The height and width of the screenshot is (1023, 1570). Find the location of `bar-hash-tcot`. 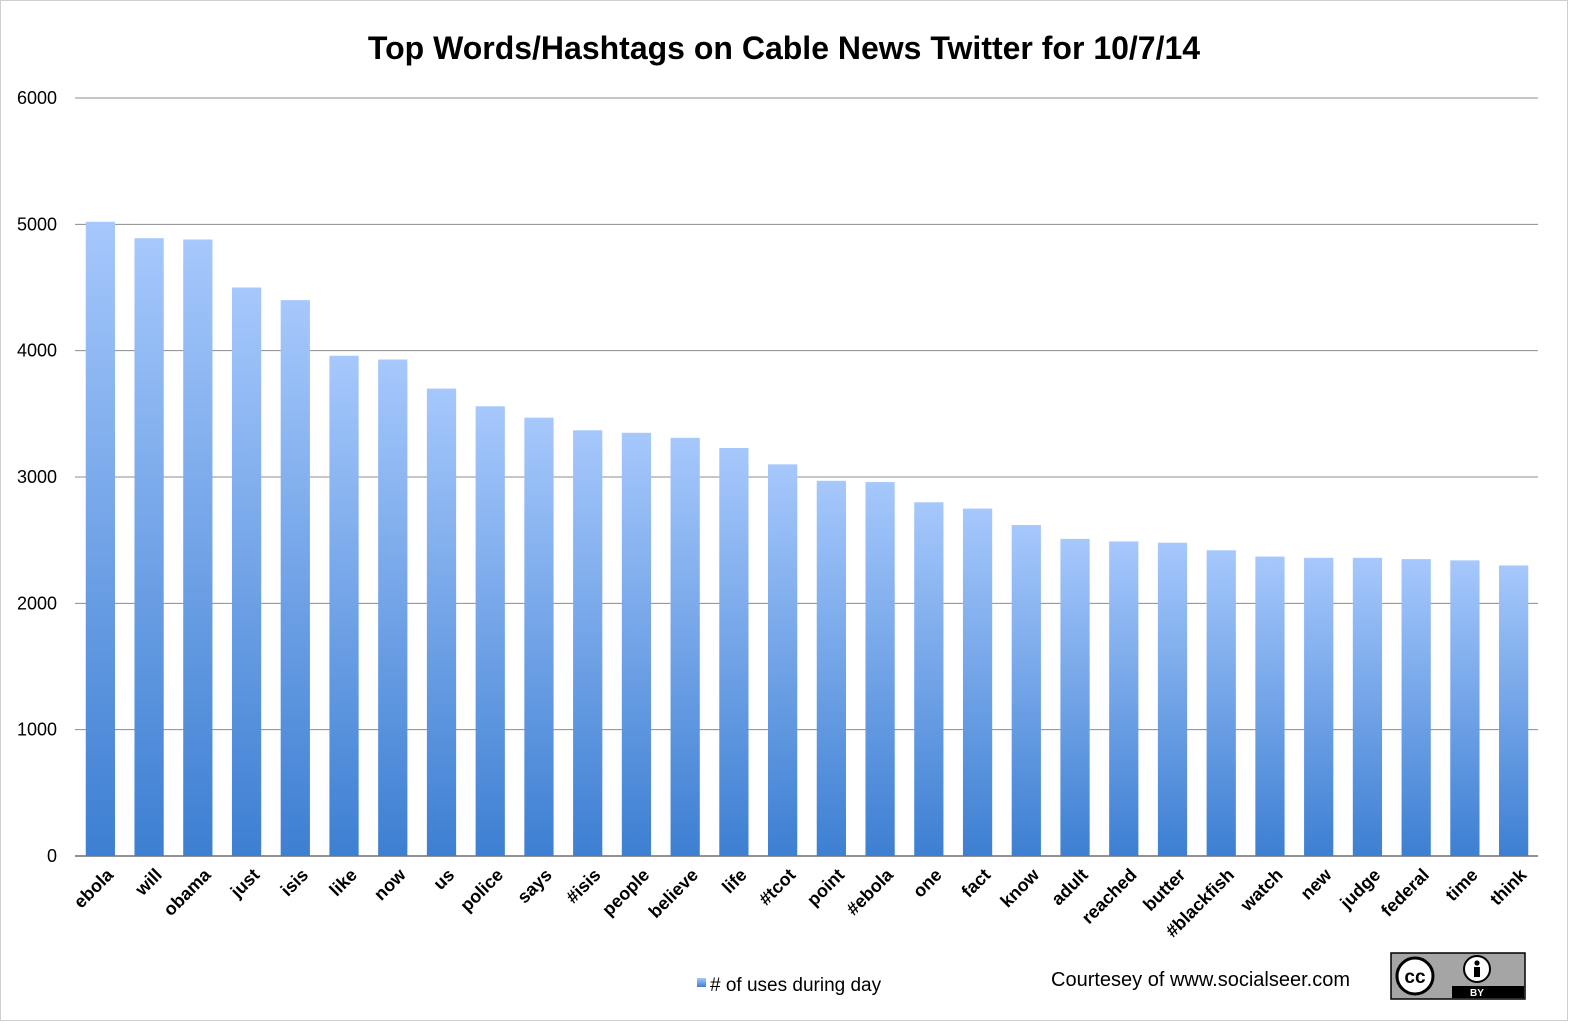

bar-hash-tcot is located at coordinates (783, 660).